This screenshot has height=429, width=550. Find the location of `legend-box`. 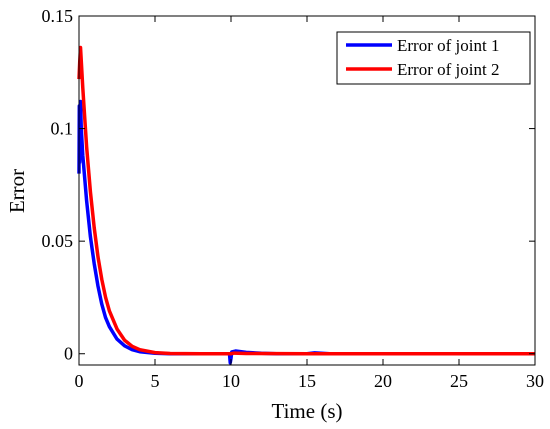

legend-box is located at coordinates (433, 58).